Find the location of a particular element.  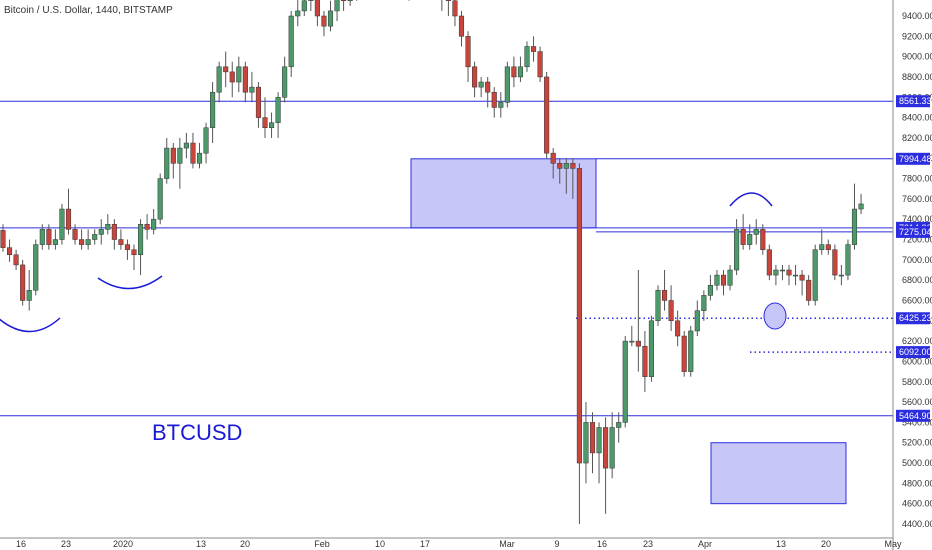

y-tick-label: 5200.00 is located at coordinates (917, 443).